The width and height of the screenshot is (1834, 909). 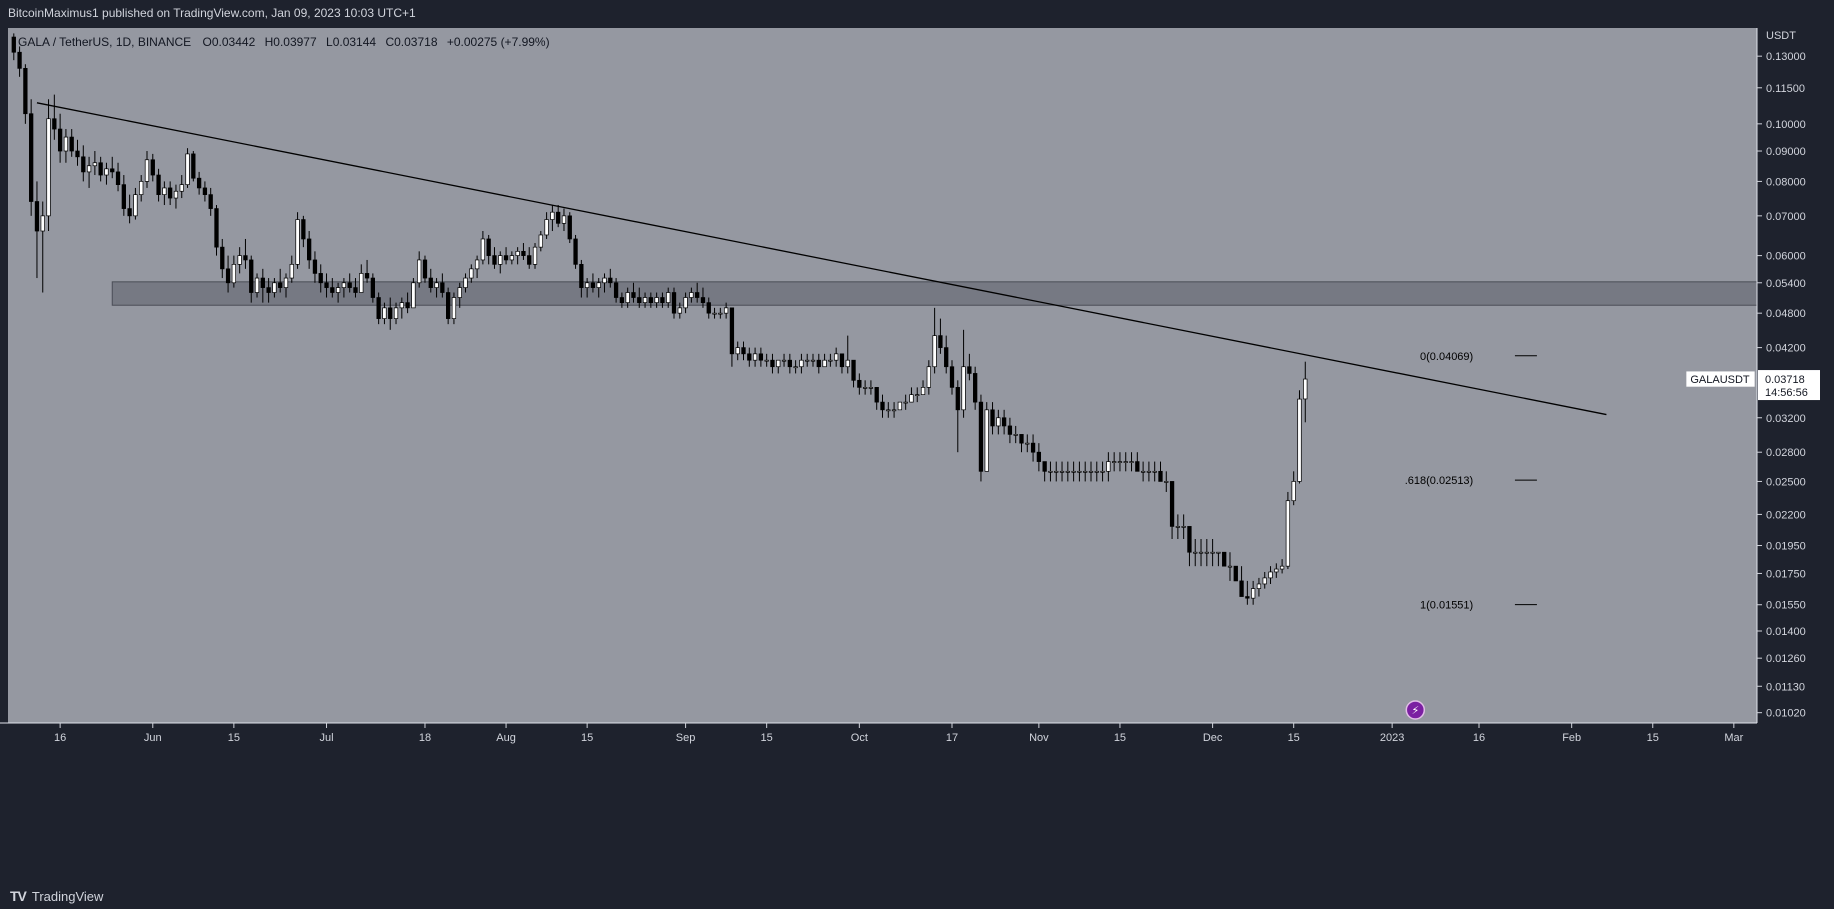 What do you see at coordinates (18, 896) in the screenshot?
I see `tradingview-logo-icon: TV` at bounding box center [18, 896].